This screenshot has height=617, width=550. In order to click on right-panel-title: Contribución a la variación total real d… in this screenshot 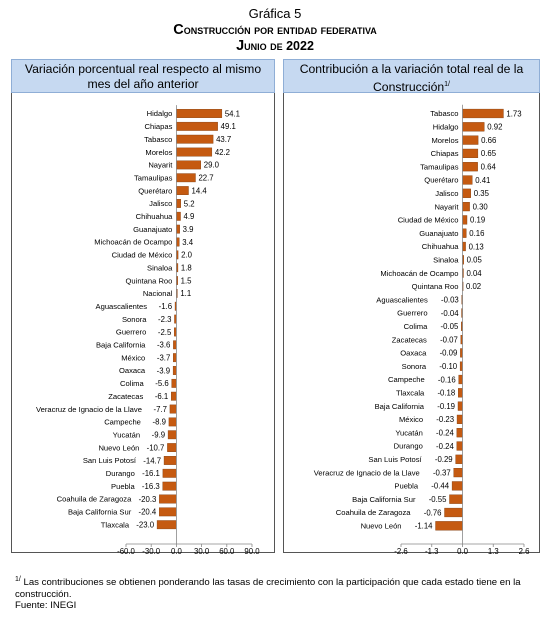, I will do `click(411, 78)`.